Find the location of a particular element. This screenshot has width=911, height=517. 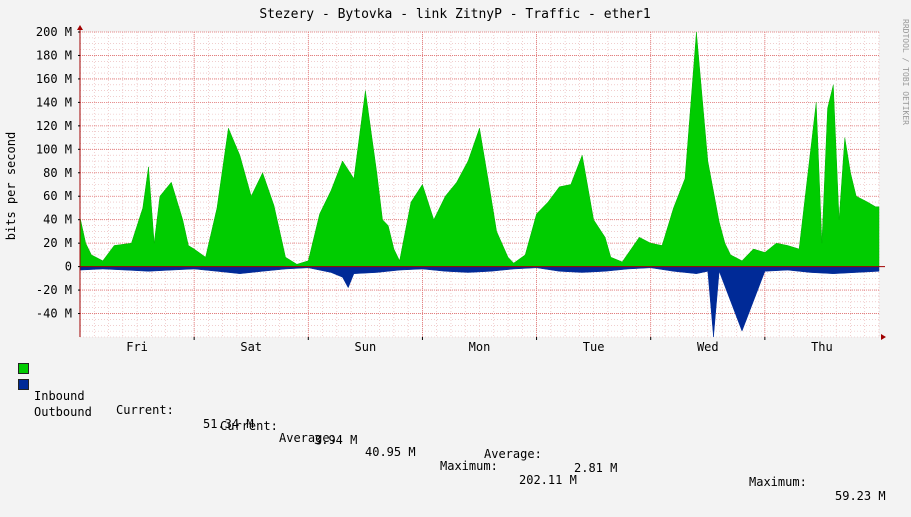

y-tick-label: 60 M is located at coordinates (57, 196).